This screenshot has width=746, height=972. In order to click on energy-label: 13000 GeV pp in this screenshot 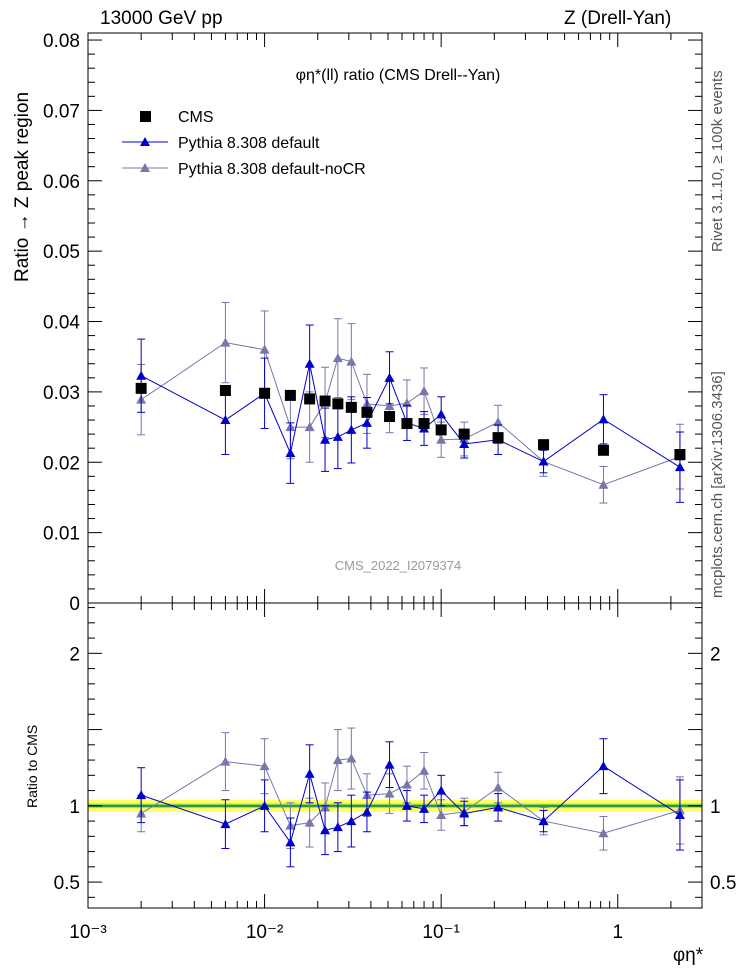, I will do `click(161, 18)`.